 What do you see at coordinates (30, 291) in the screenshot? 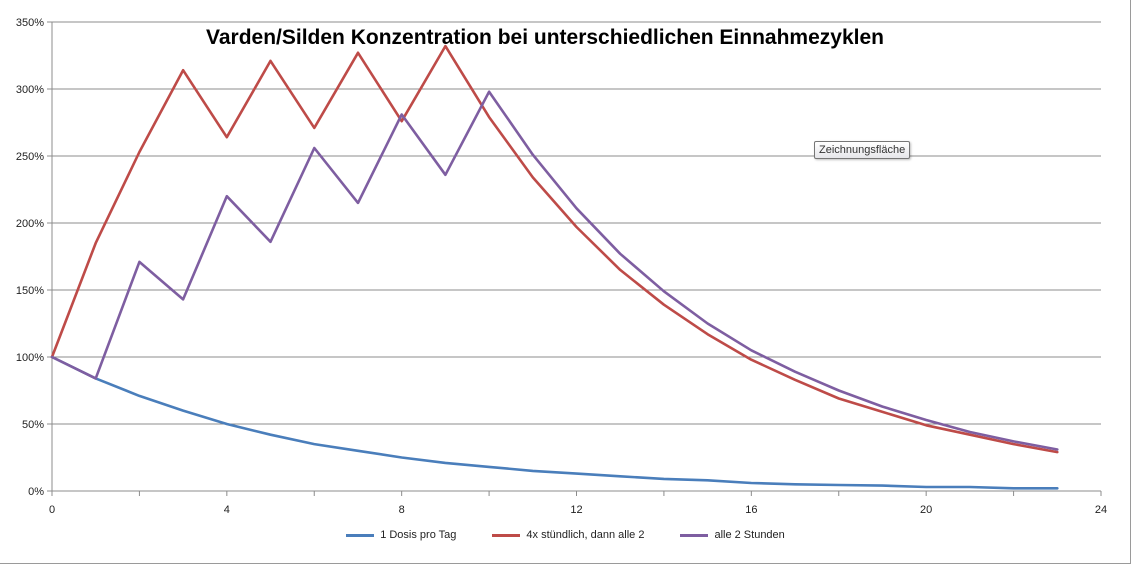
I see `y-tick-label: 150%` at bounding box center [30, 291].